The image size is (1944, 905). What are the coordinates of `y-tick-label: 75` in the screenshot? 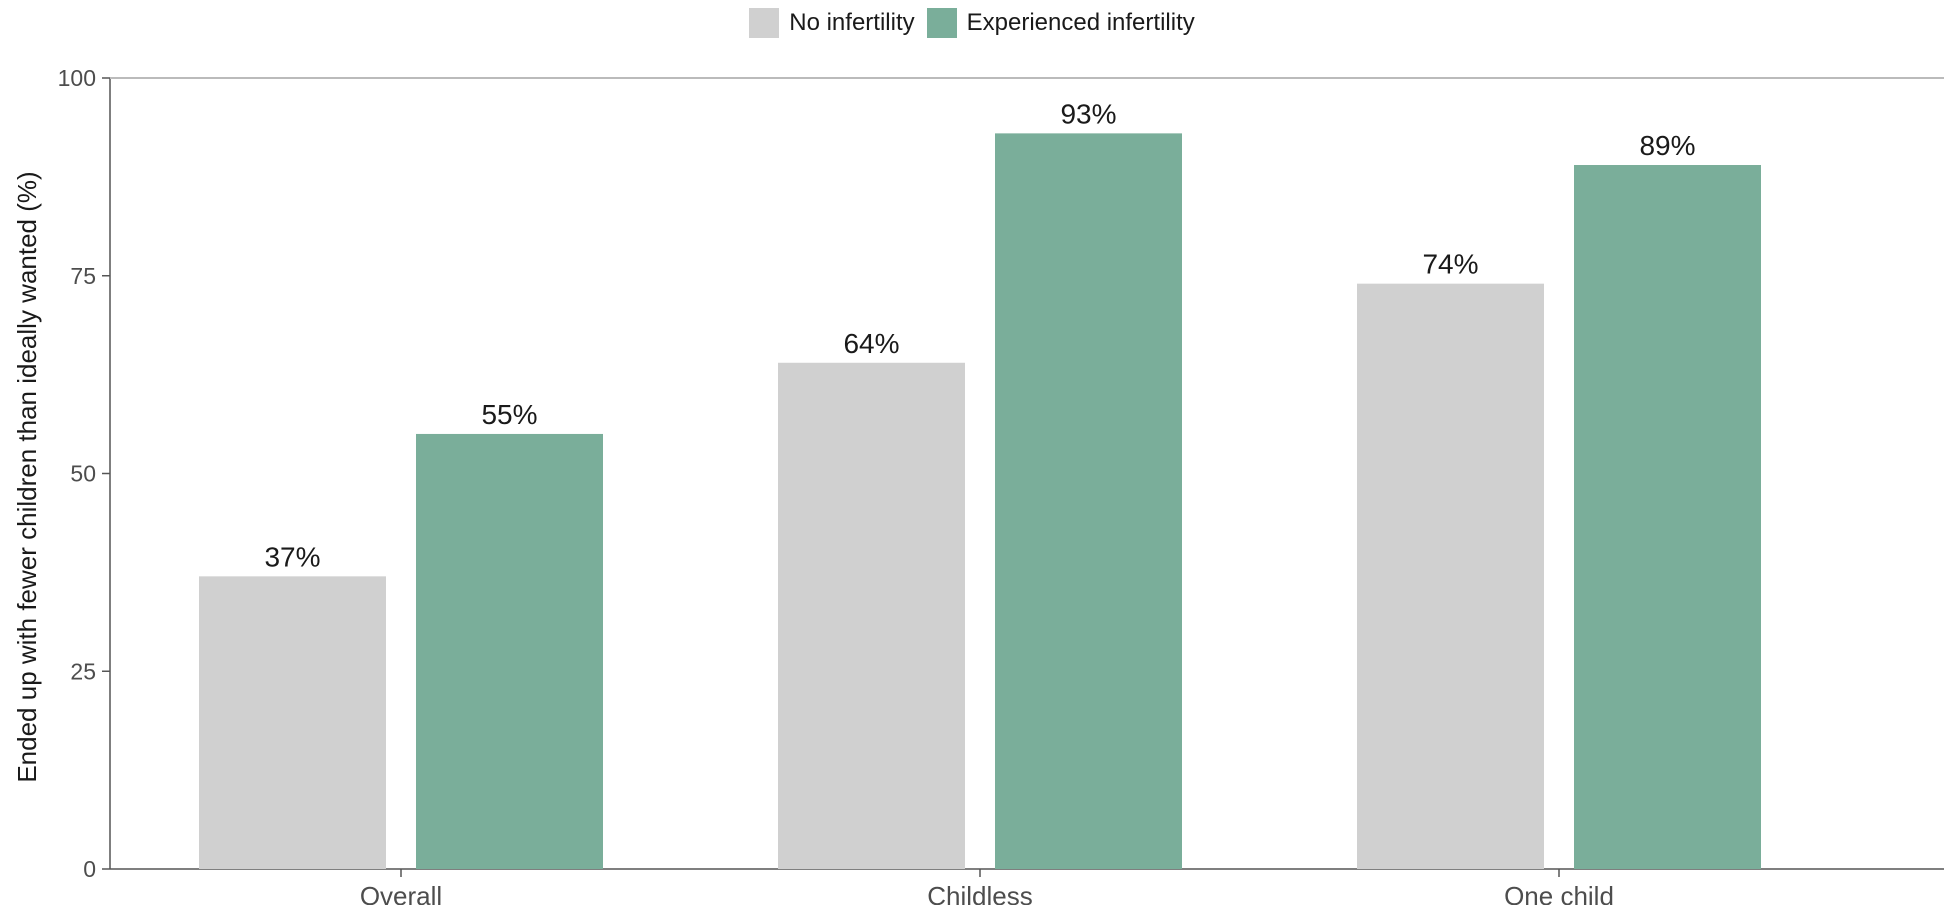 It's located at (83, 276).